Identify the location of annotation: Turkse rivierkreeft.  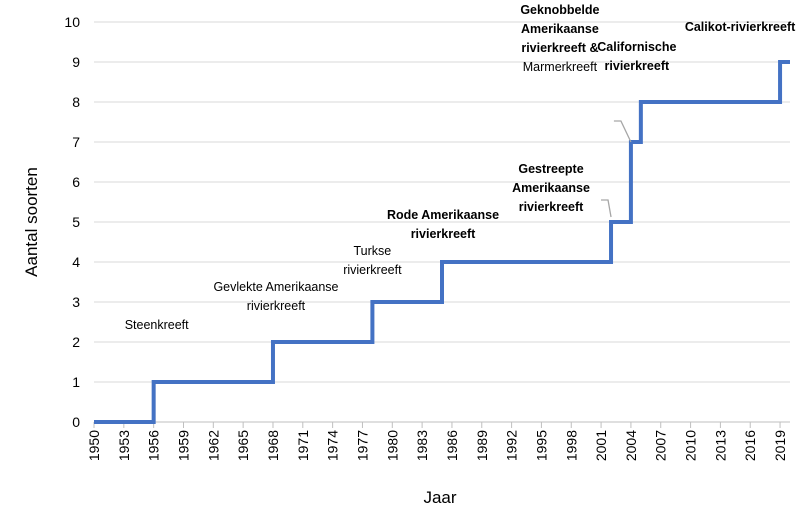
(372, 260).